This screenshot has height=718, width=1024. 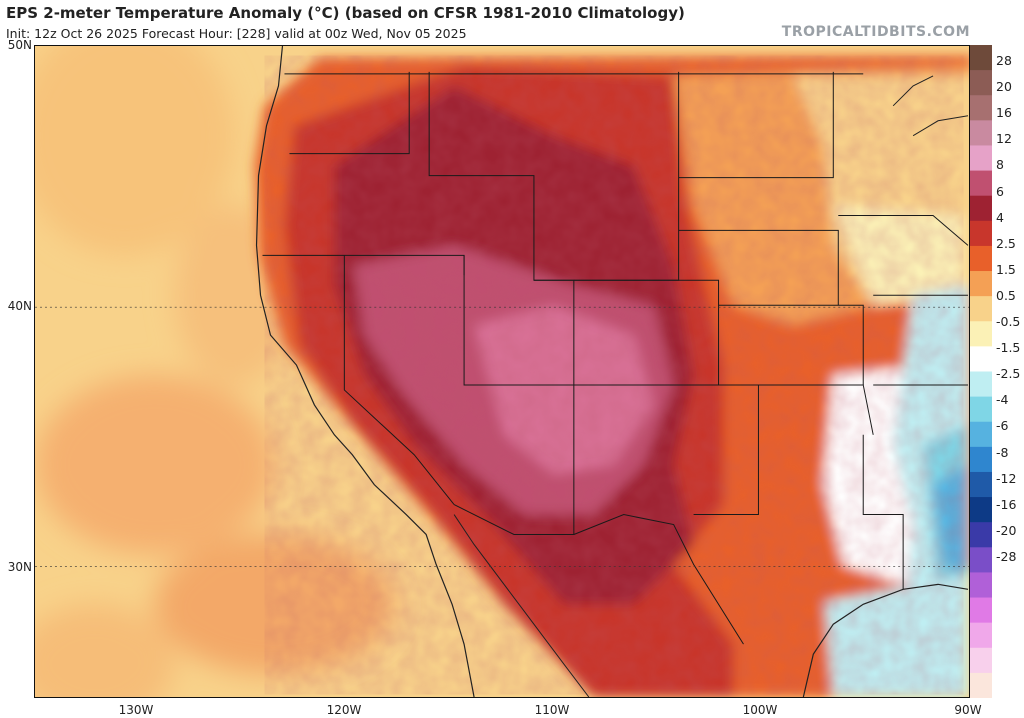 I want to click on colorbar-label: 0.5, so click(x=1006, y=295).